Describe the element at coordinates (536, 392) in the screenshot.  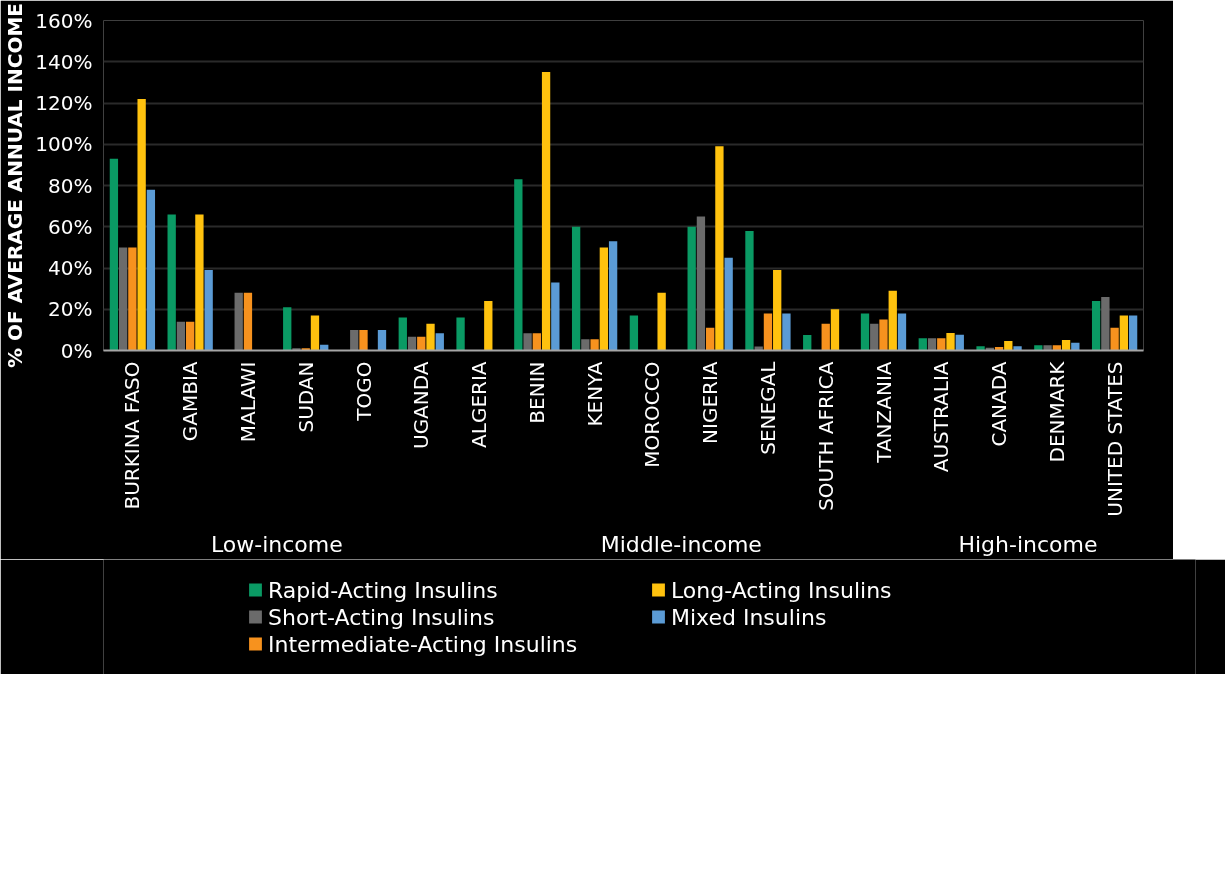
I see `x-tick-label: BENIN` at that location.